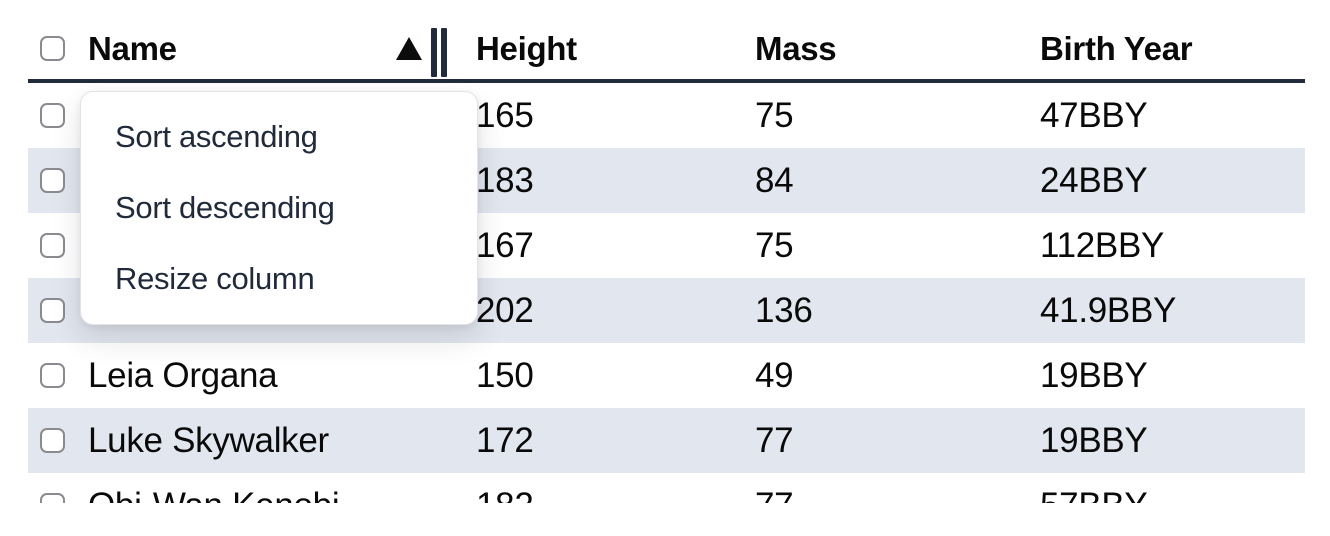 Image resolution: width=1330 pixels, height=536 pixels. Describe the element at coordinates (505, 245) in the screenshot. I see `cell-height: 167` at that location.